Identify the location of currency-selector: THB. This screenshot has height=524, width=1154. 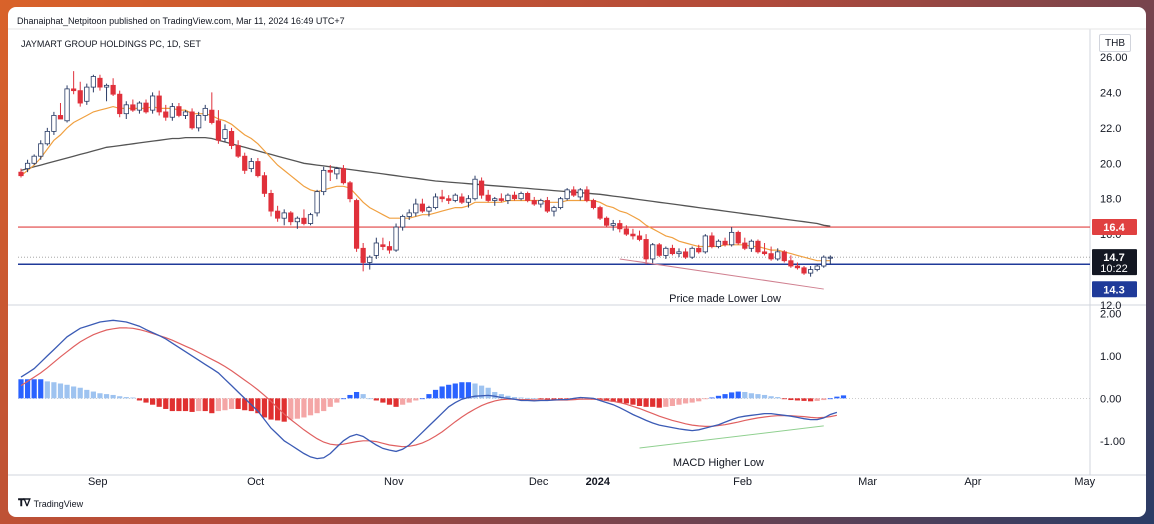
(1115, 43).